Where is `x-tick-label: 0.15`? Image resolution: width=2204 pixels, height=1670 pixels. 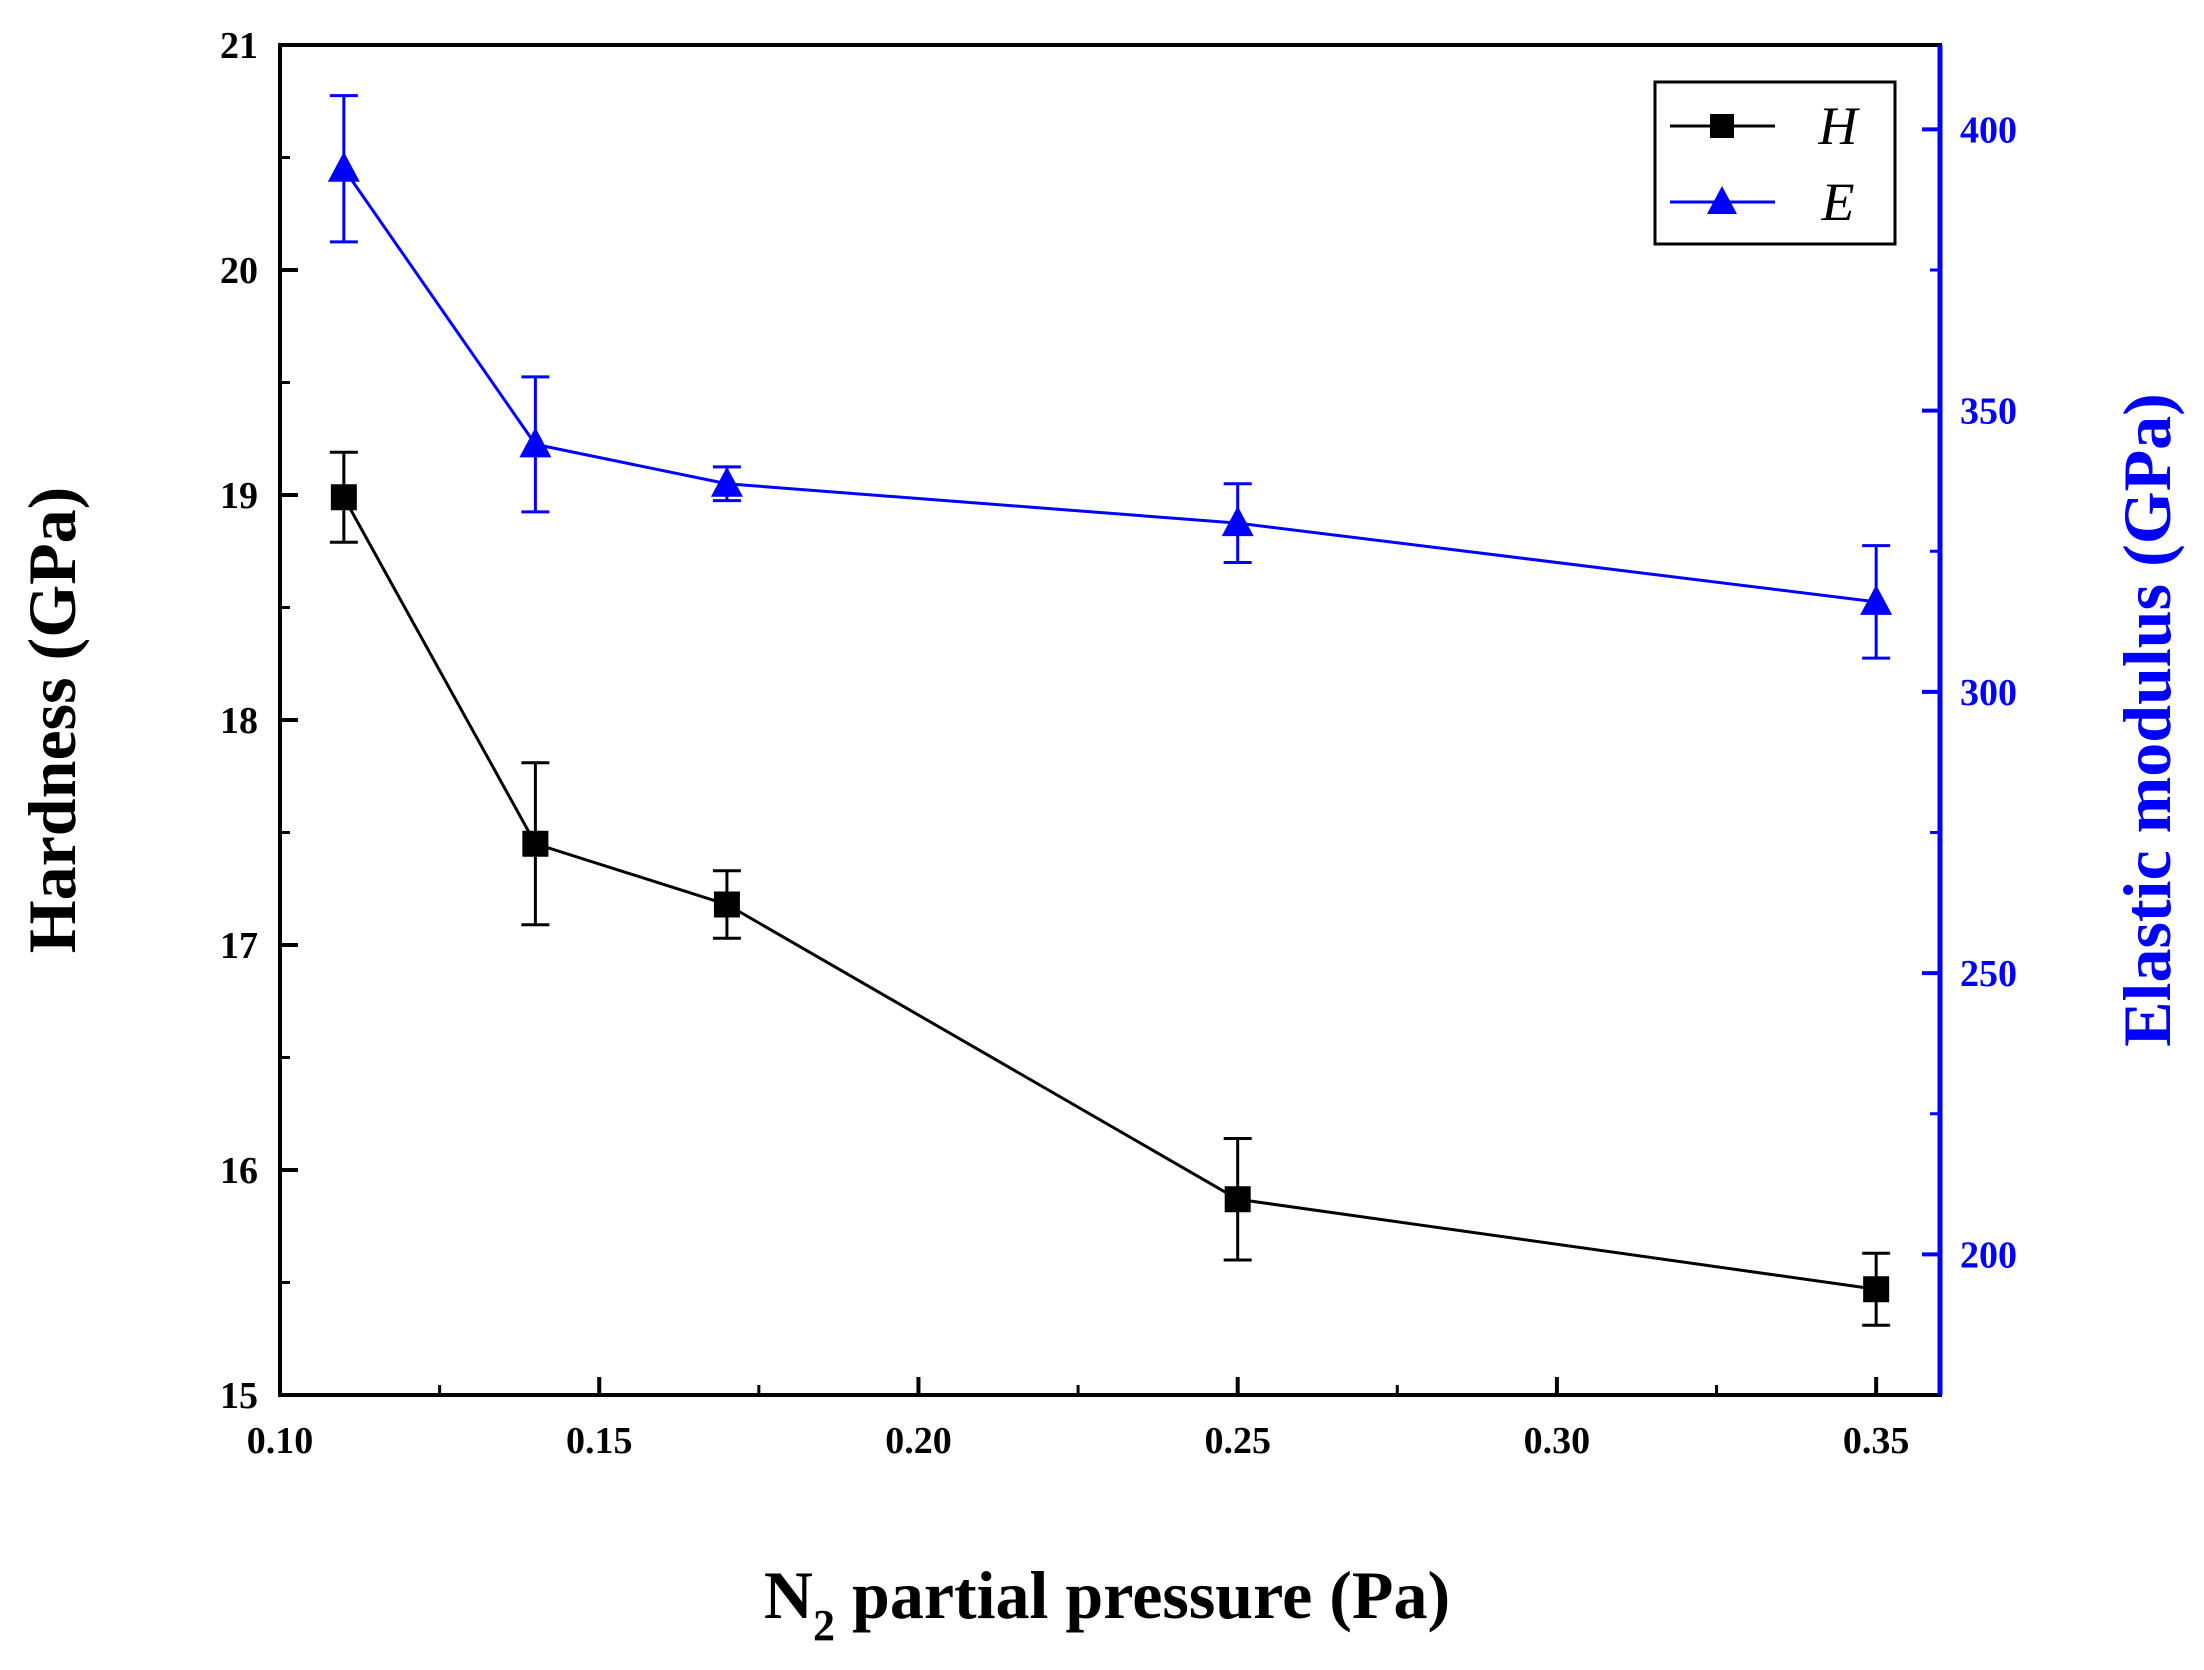
x-tick-label: 0.15 is located at coordinates (599, 1441).